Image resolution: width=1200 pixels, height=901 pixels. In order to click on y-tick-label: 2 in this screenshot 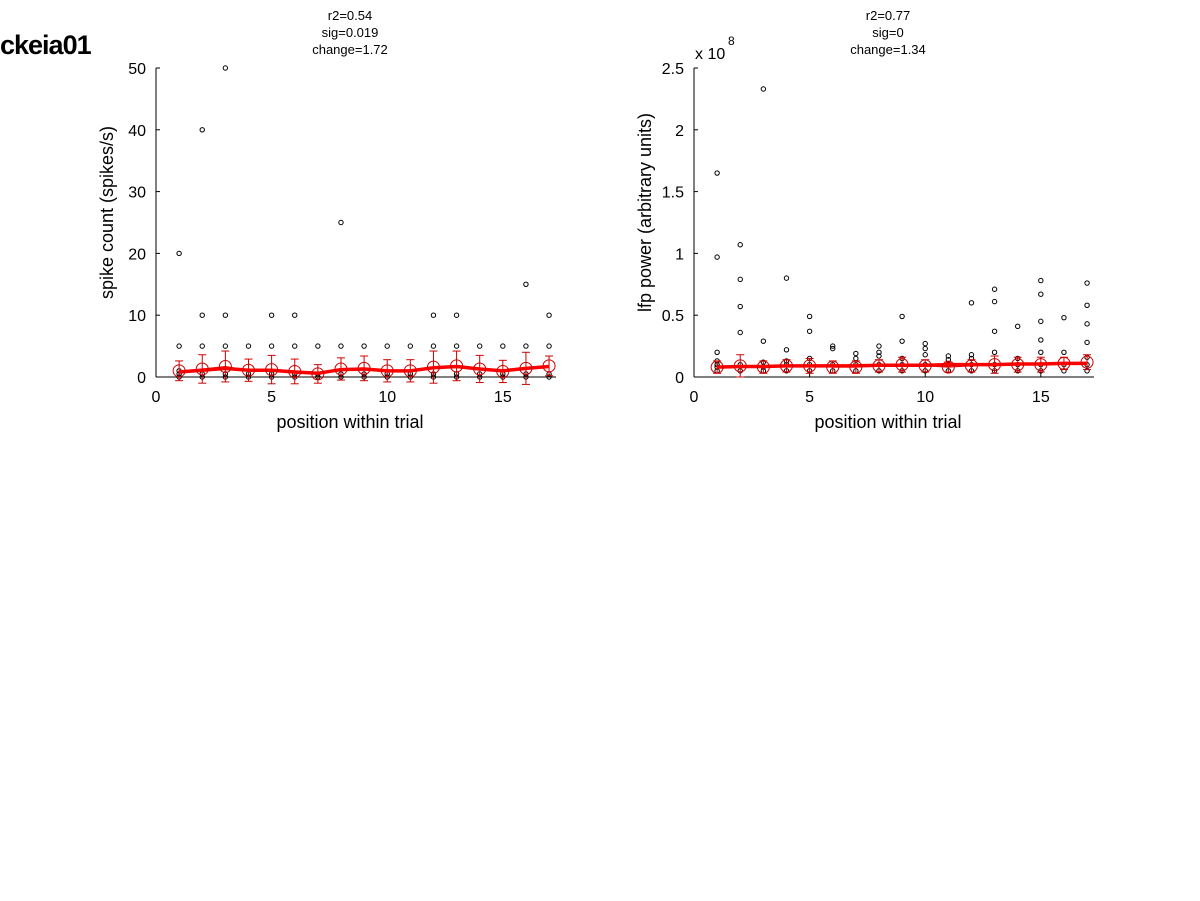, I will do `click(679, 131)`.